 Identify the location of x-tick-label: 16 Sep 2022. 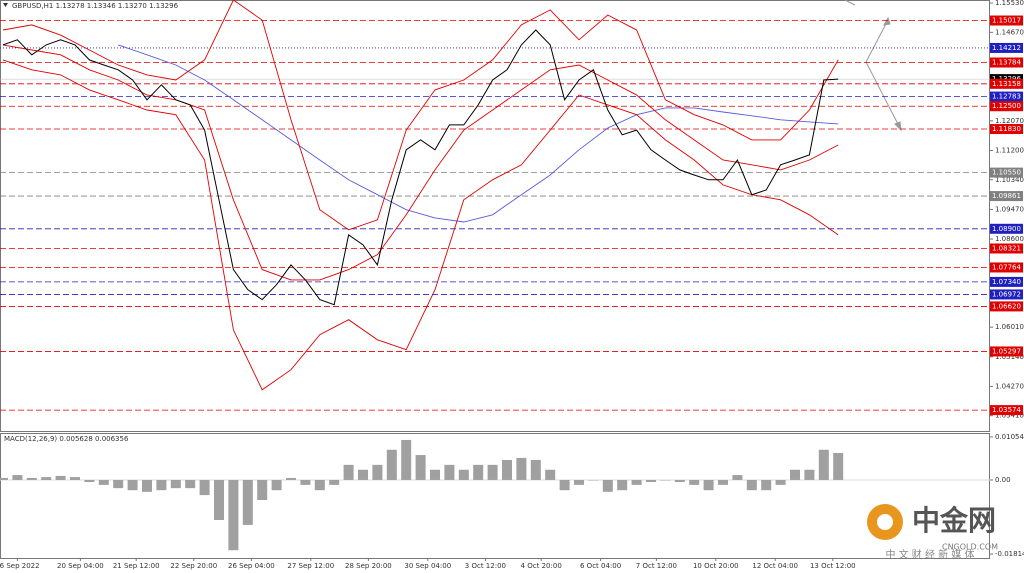
(20, 566).